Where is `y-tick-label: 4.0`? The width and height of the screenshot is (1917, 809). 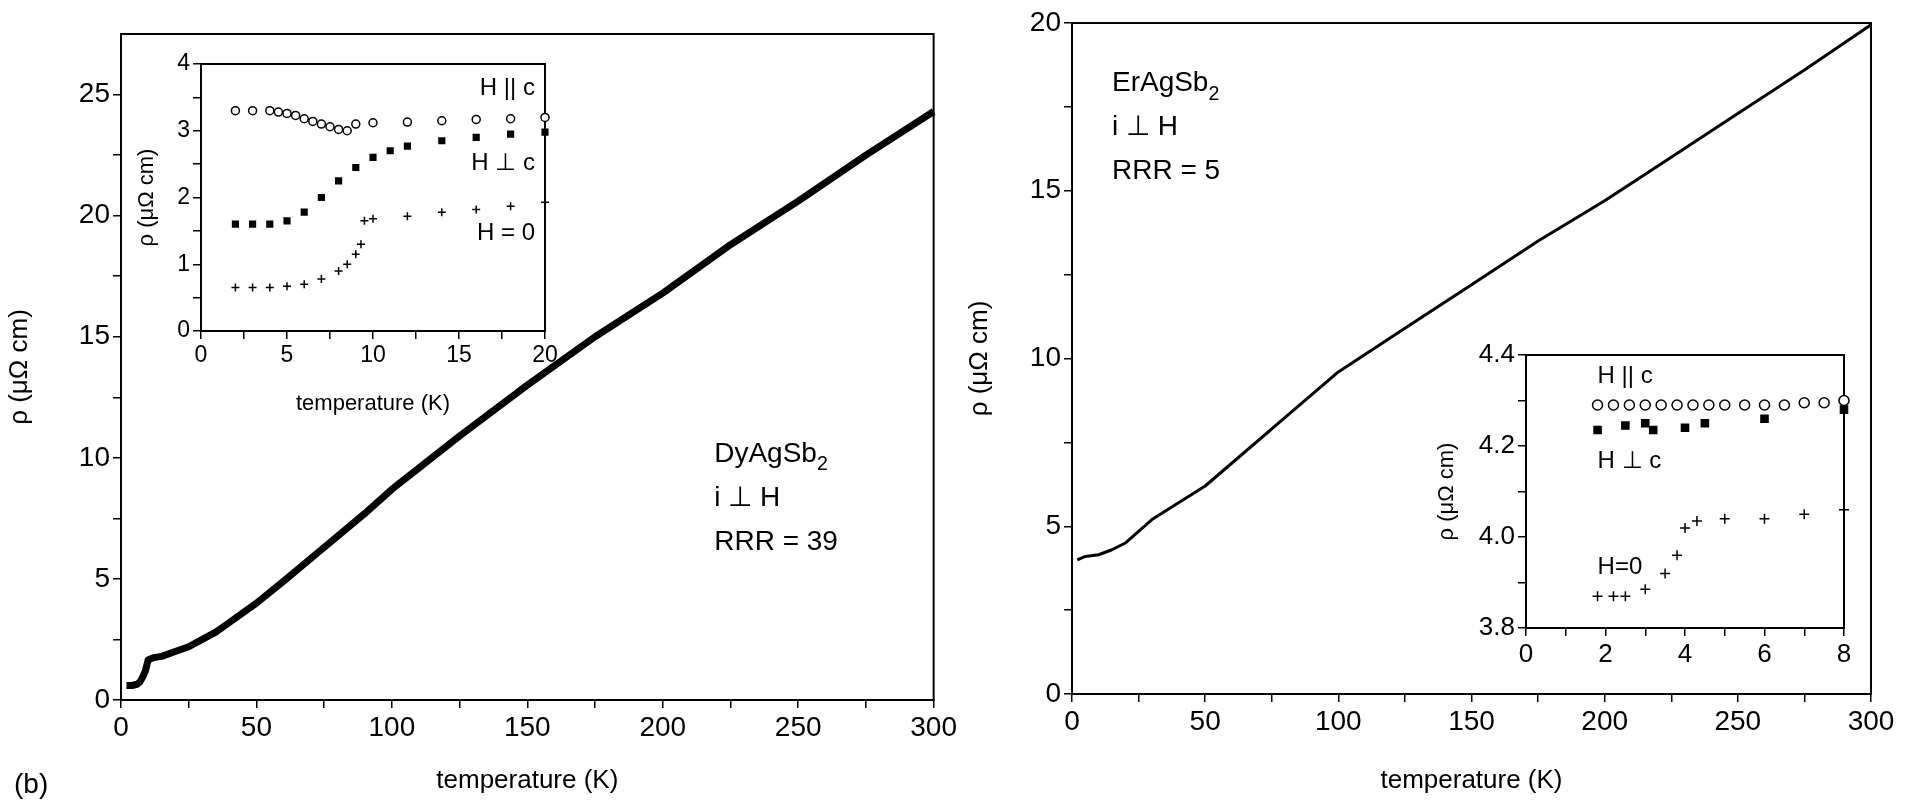
y-tick-label: 4.0 is located at coordinates (1496, 535).